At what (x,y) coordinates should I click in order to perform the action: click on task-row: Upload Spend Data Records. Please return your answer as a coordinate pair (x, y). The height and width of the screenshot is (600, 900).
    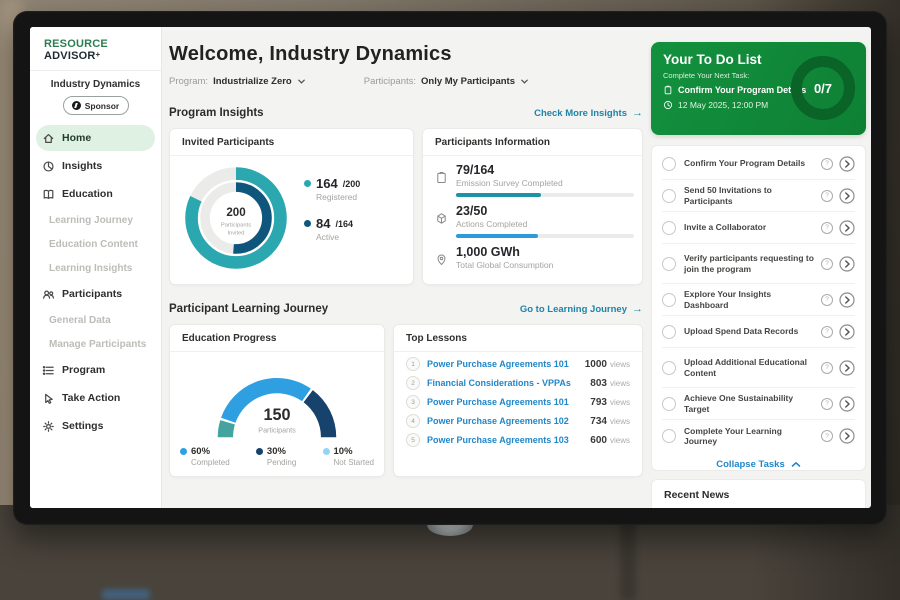
    Looking at the image, I should click on (758, 332).